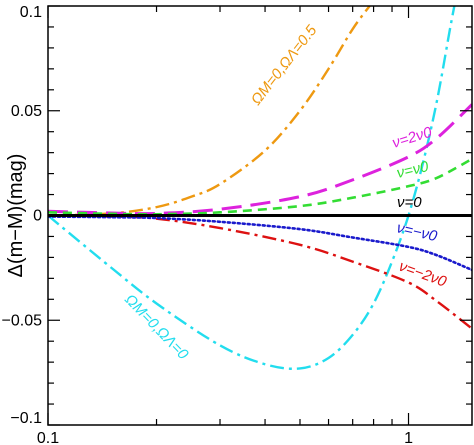 This screenshot has width=474, height=445. Describe the element at coordinates (31, 12) in the screenshot. I see `y-tick-label: 0.1` at that location.